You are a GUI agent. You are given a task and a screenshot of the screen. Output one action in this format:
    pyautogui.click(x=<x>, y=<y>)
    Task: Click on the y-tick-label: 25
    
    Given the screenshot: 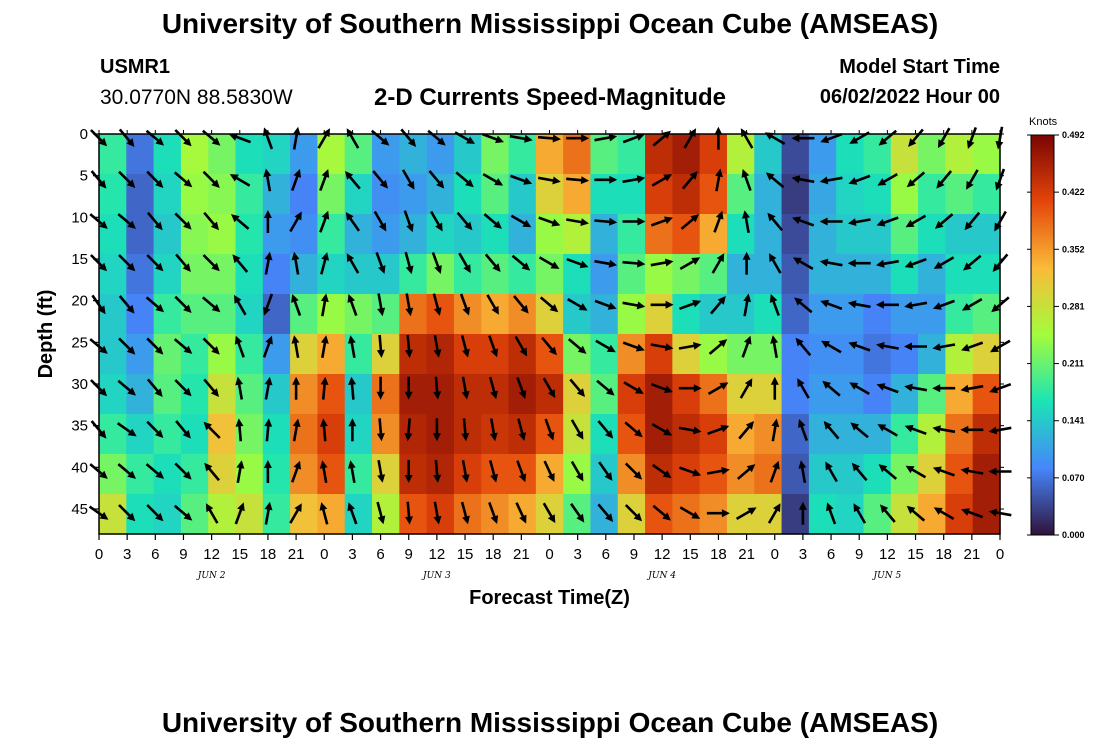 What is the action you would take?
    pyautogui.click(x=79, y=342)
    